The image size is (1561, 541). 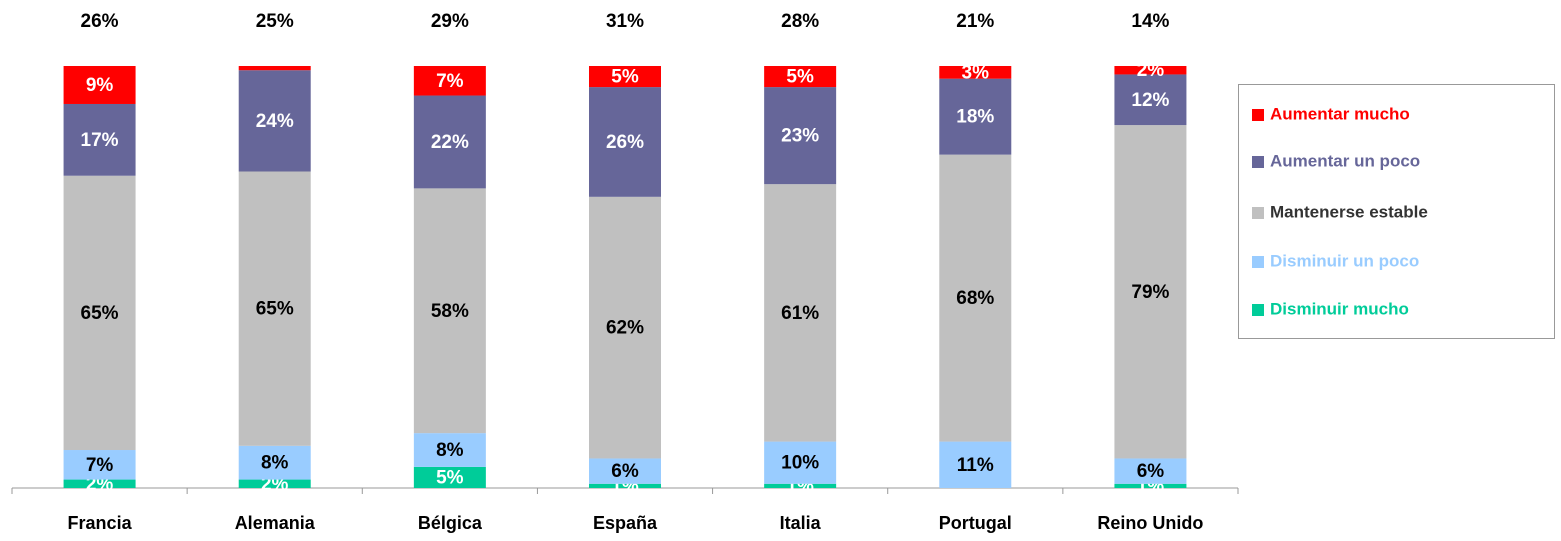 I want to click on total-label: 29%, so click(x=450, y=21).